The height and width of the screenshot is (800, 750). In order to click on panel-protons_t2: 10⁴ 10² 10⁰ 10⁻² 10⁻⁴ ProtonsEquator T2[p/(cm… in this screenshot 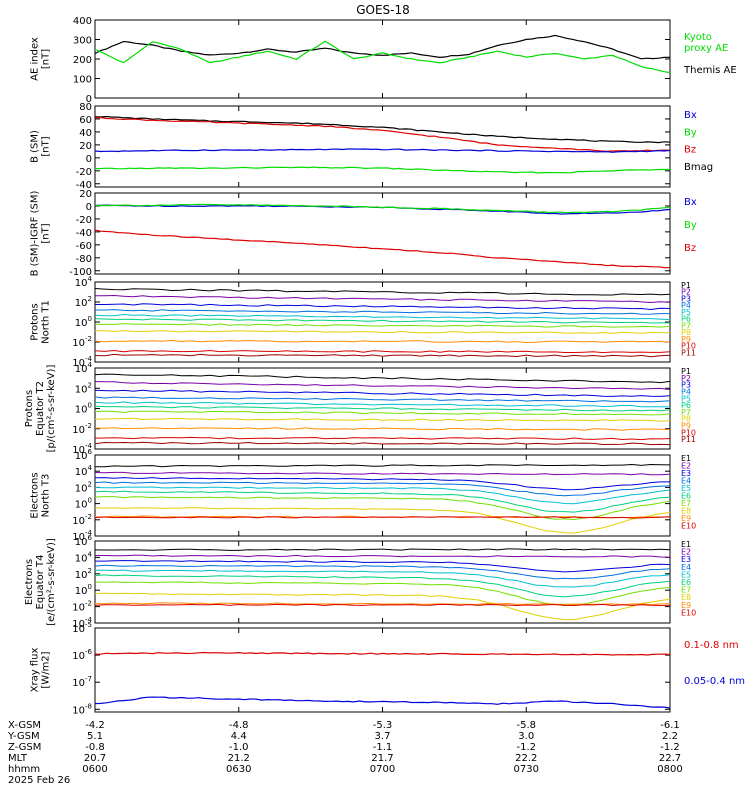, I will do `click(360, 408)`.